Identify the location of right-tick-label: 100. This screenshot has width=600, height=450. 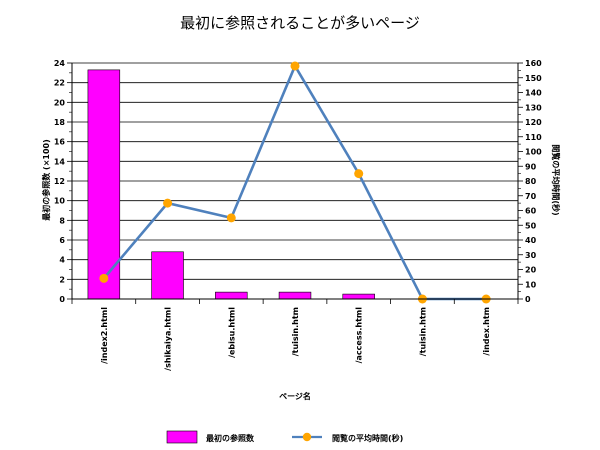
(533, 152).